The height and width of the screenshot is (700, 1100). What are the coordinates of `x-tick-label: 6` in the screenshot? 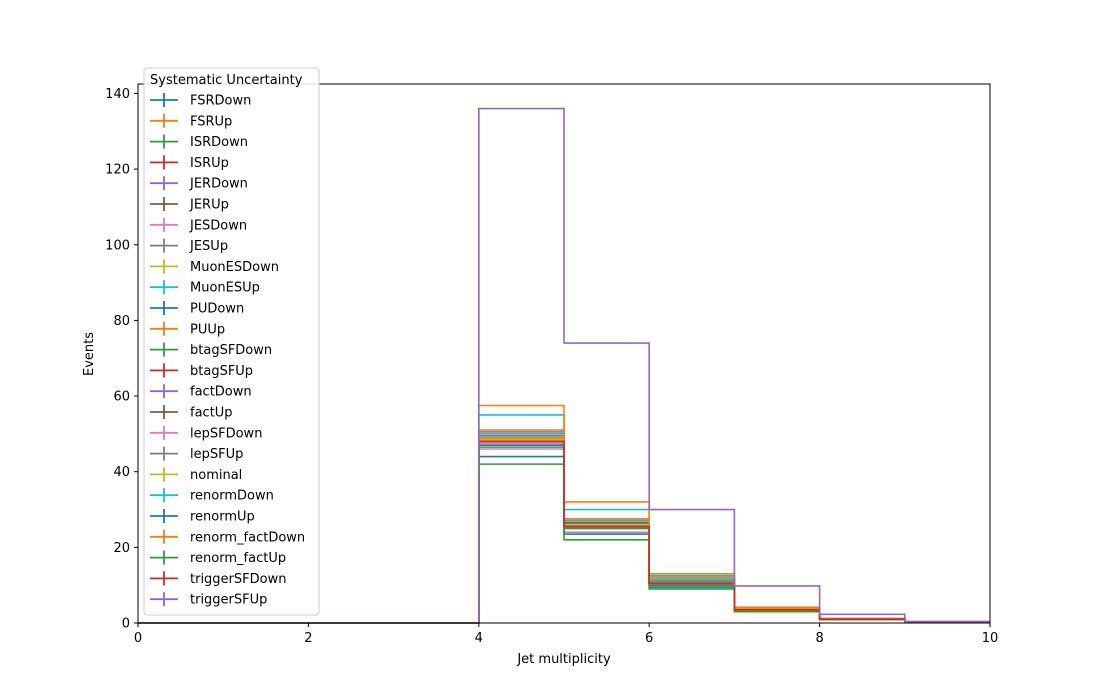 It's located at (649, 638).